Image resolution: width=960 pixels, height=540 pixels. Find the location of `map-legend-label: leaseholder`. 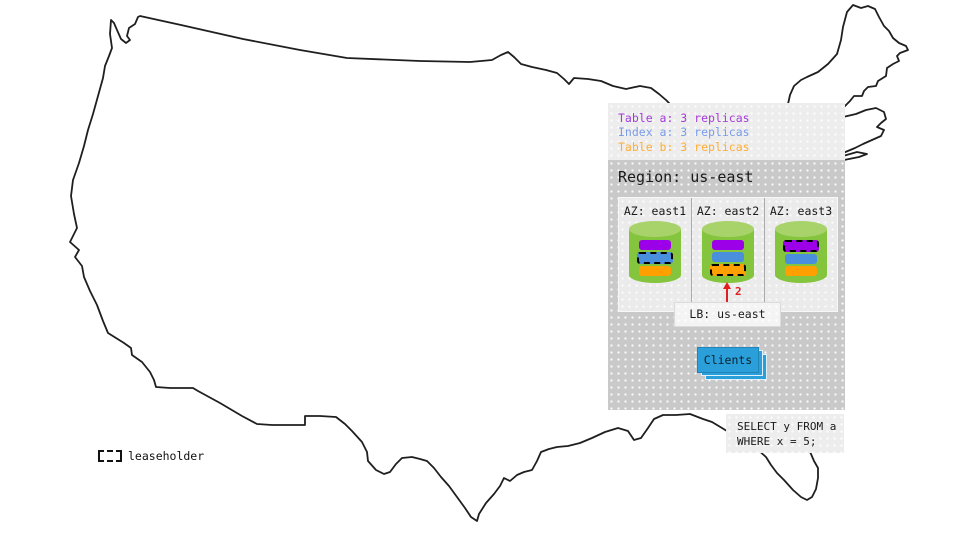

map-legend-label: leaseholder is located at coordinates (166, 456).